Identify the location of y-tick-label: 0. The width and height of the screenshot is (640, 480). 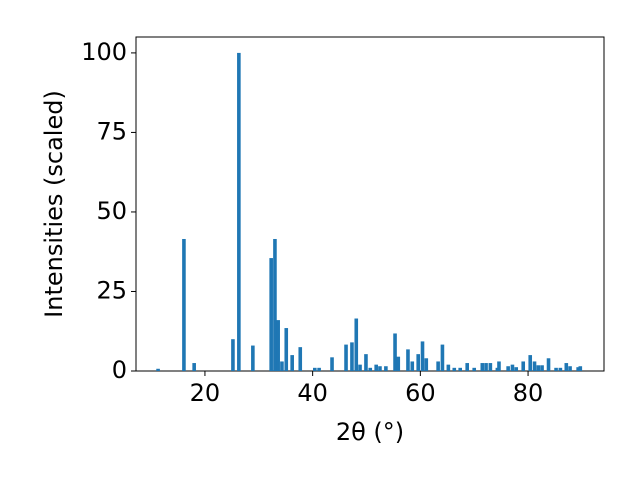
(119, 370).